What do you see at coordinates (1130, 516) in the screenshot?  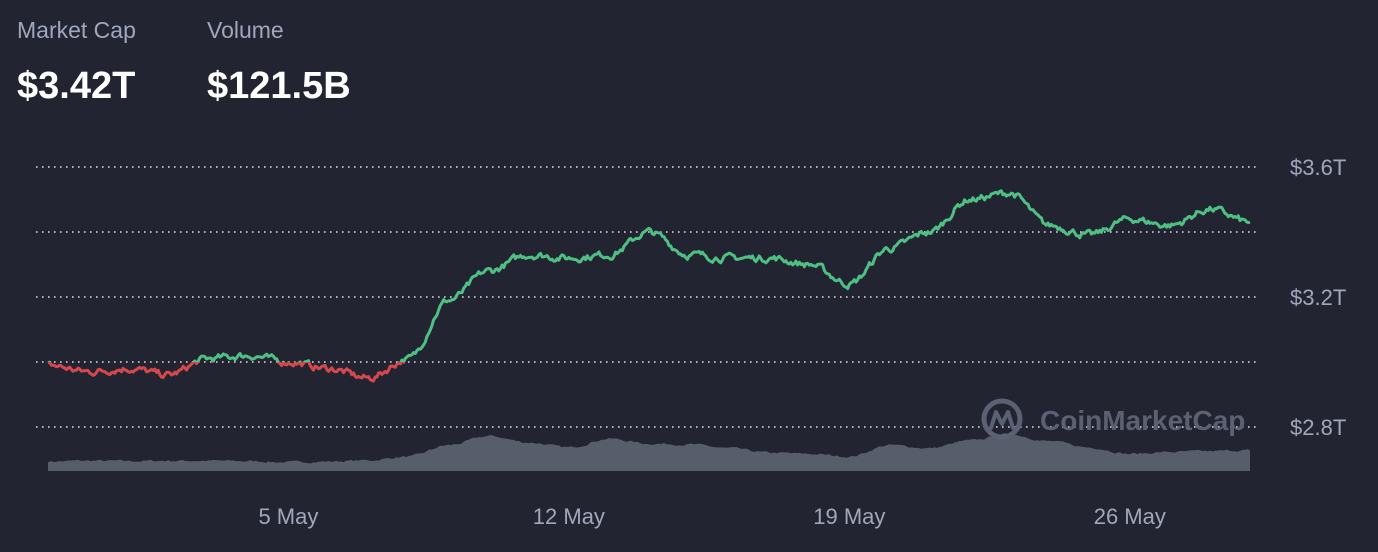 I see `x-tick-label: 26 May` at bounding box center [1130, 516].